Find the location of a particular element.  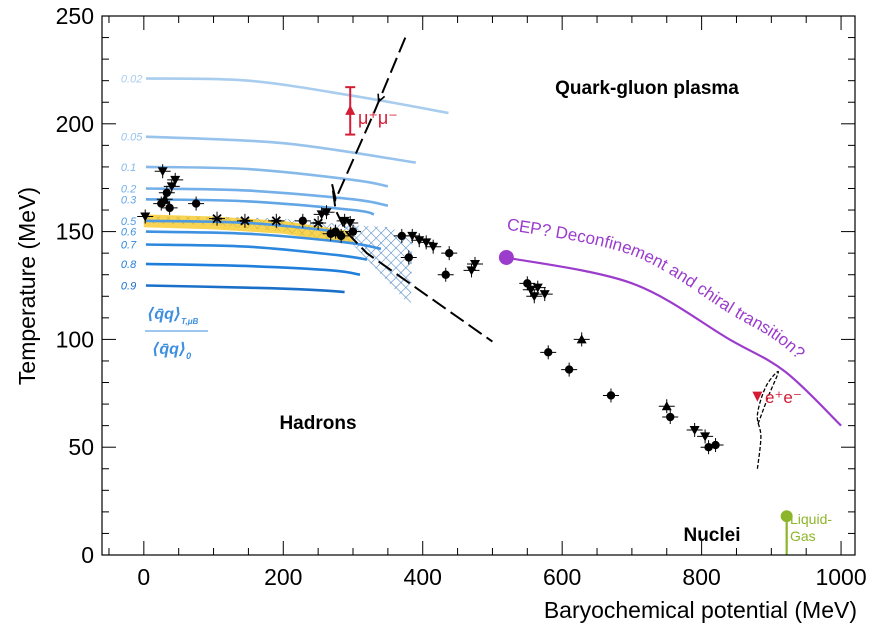

contour-value-label: 0.7 is located at coordinates (129, 246).